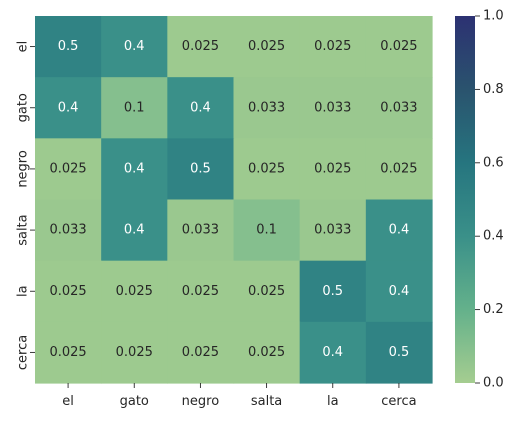  What do you see at coordinates (134, 401) in the screenshot?
I see `x-tick-label: gato` at bounding box center [134, 401].